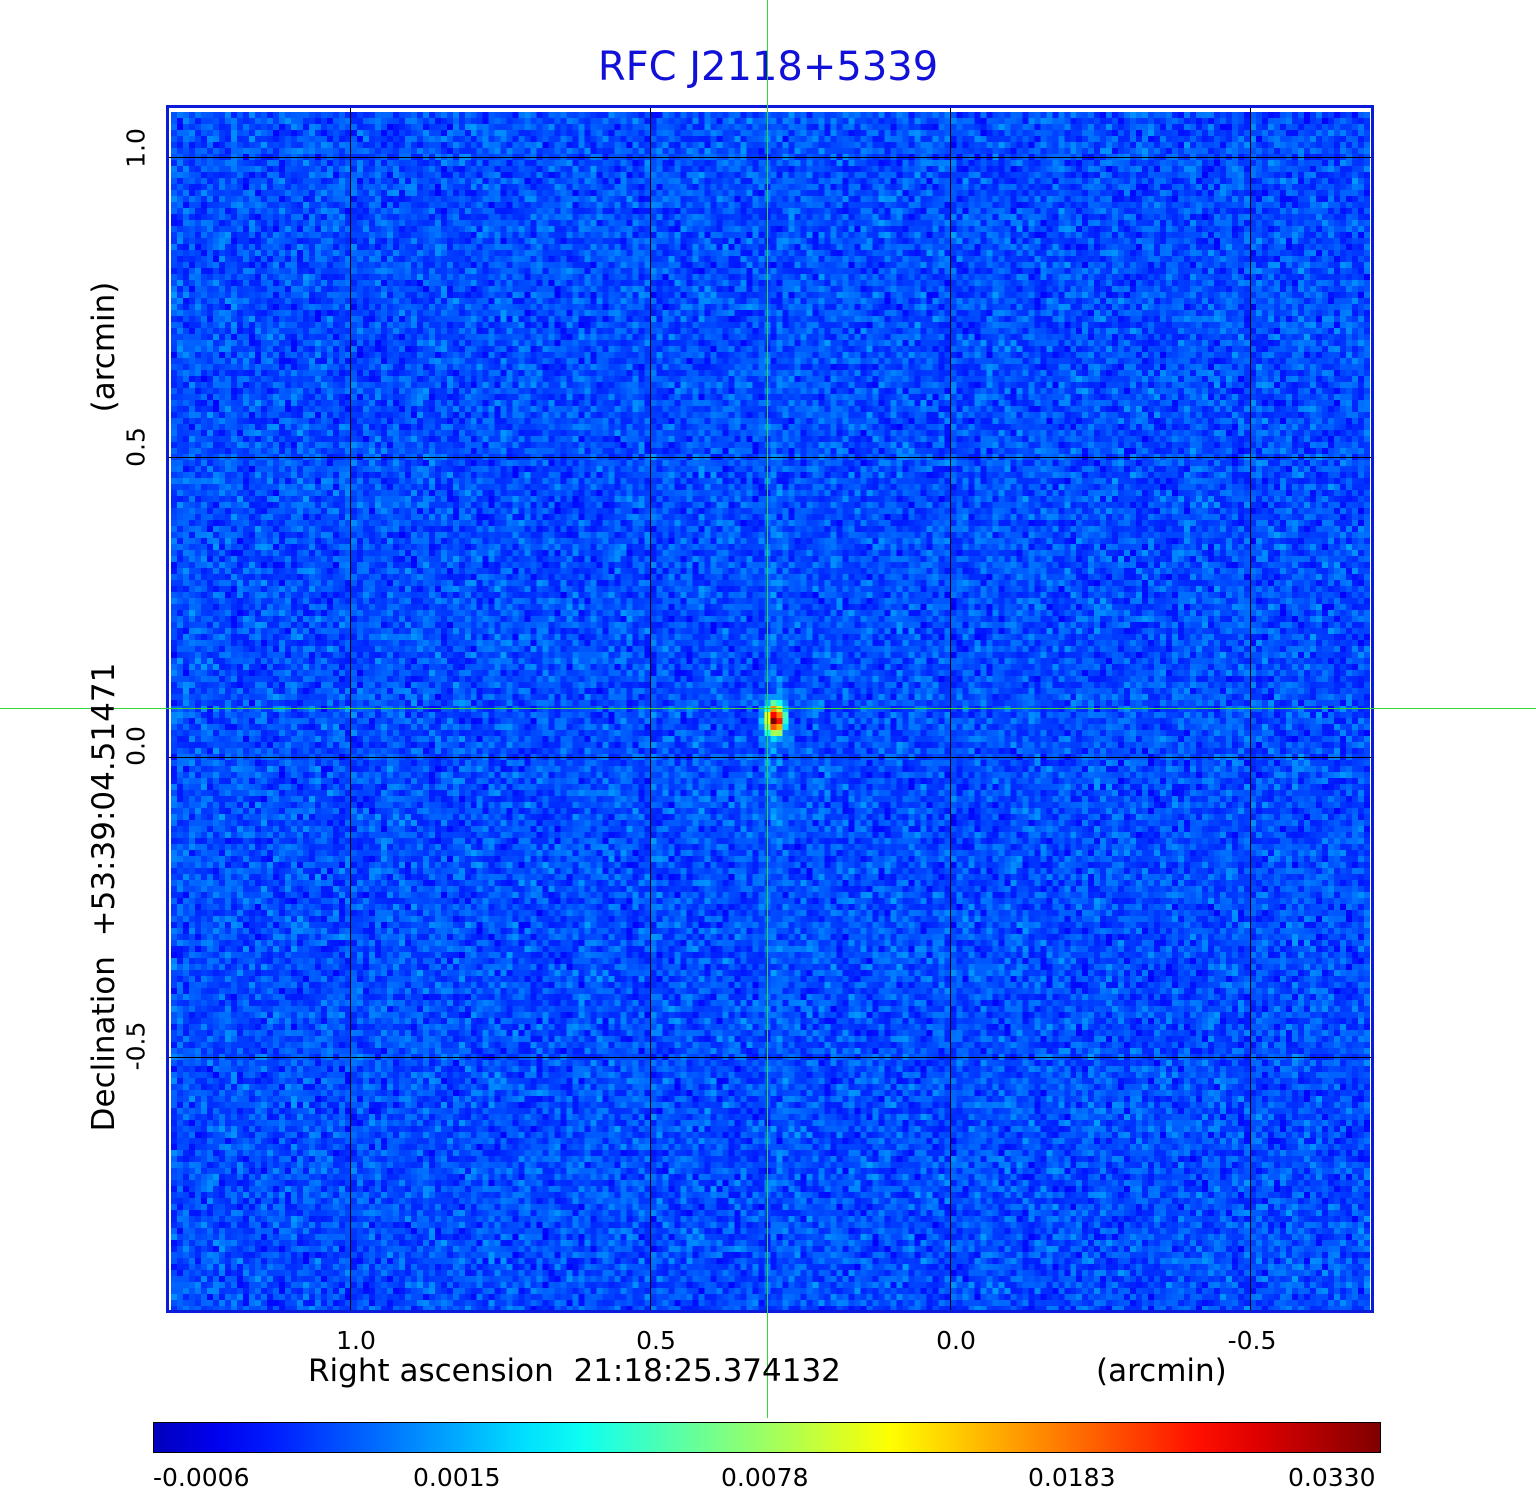  Describe the element at coordinates (770, 457) in the screenshot. I see `grid-line-dec-0.5` at that location.